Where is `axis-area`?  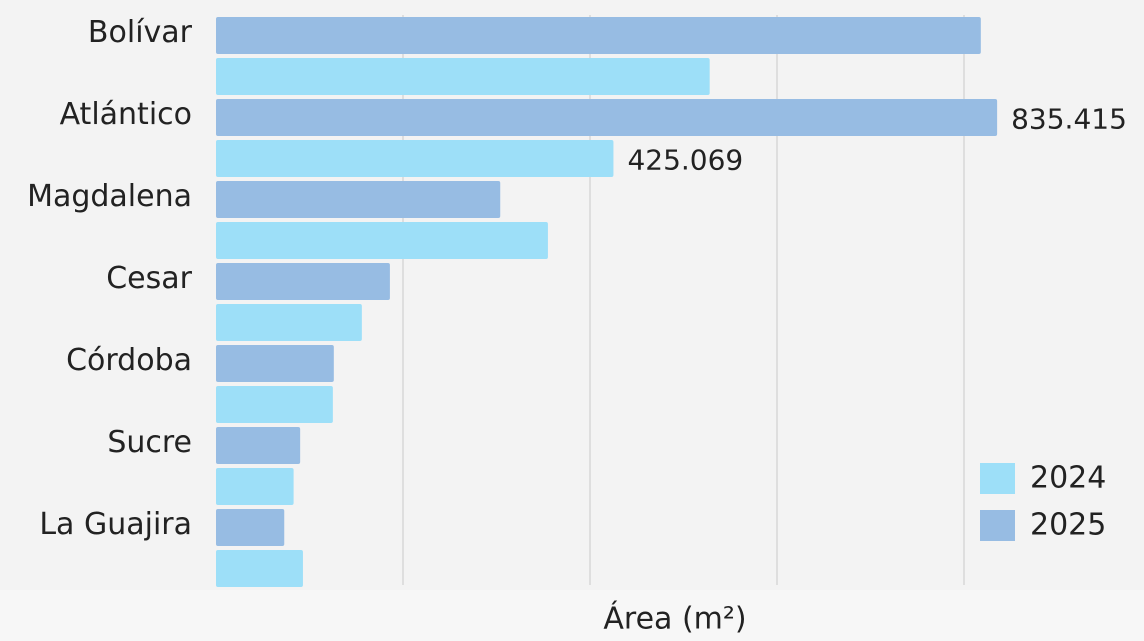
axis-area is located at coordinates (572, 615).